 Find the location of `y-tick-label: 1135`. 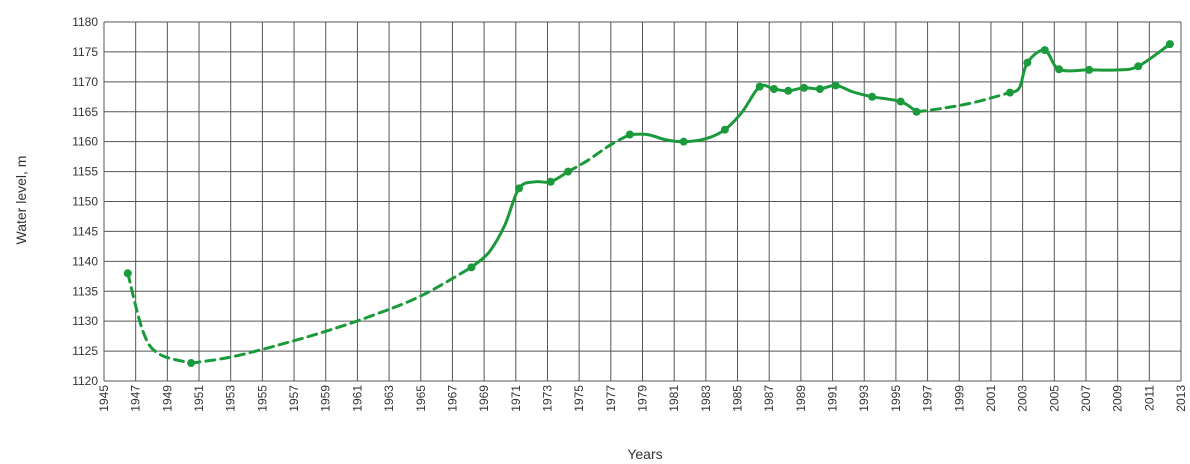

y-tick-label: 1135 is located at coordinates (85, 291).